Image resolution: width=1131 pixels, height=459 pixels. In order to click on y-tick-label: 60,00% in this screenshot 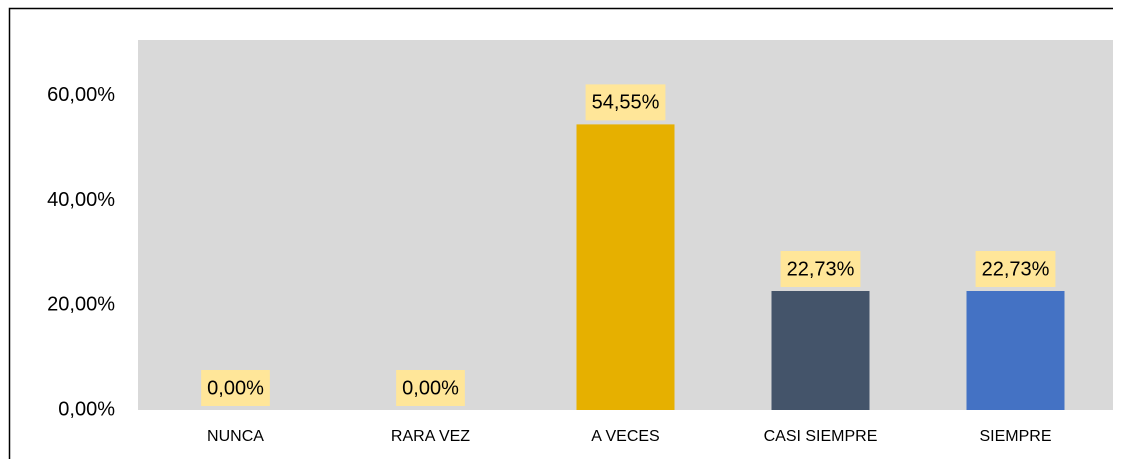, I will do `click(81, 95)`.